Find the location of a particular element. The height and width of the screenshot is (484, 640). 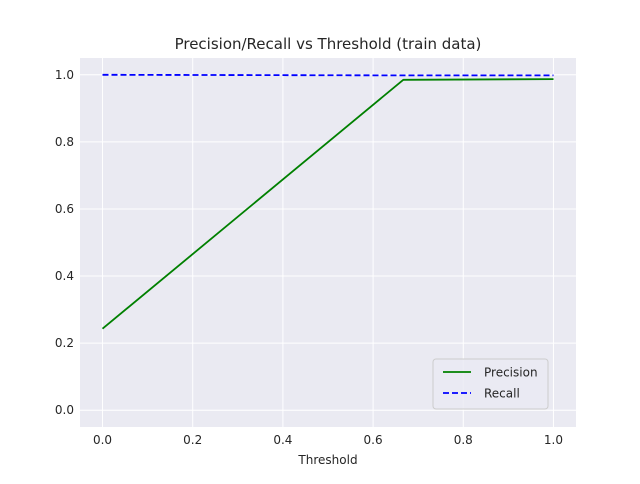

x-tick-label: 0.6 is located at coordinates (373, 440).